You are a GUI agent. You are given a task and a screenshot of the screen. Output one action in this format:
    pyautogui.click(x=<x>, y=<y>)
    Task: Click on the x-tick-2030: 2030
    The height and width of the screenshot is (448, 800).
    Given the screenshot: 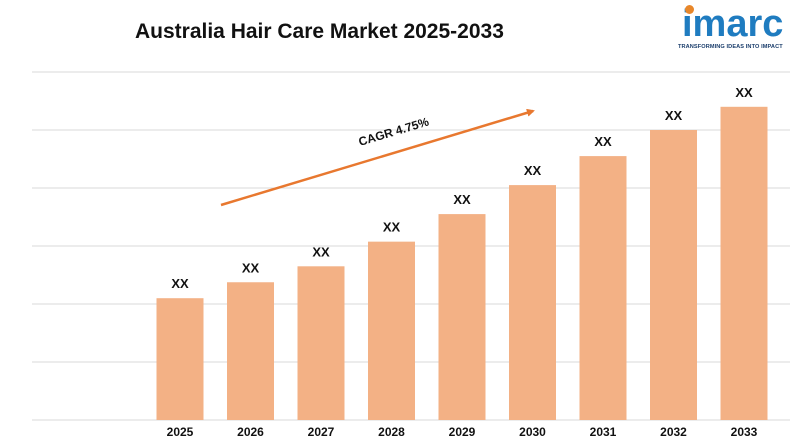 What is the action you would take?
    pyautogui.click(x=532, y=432)
    